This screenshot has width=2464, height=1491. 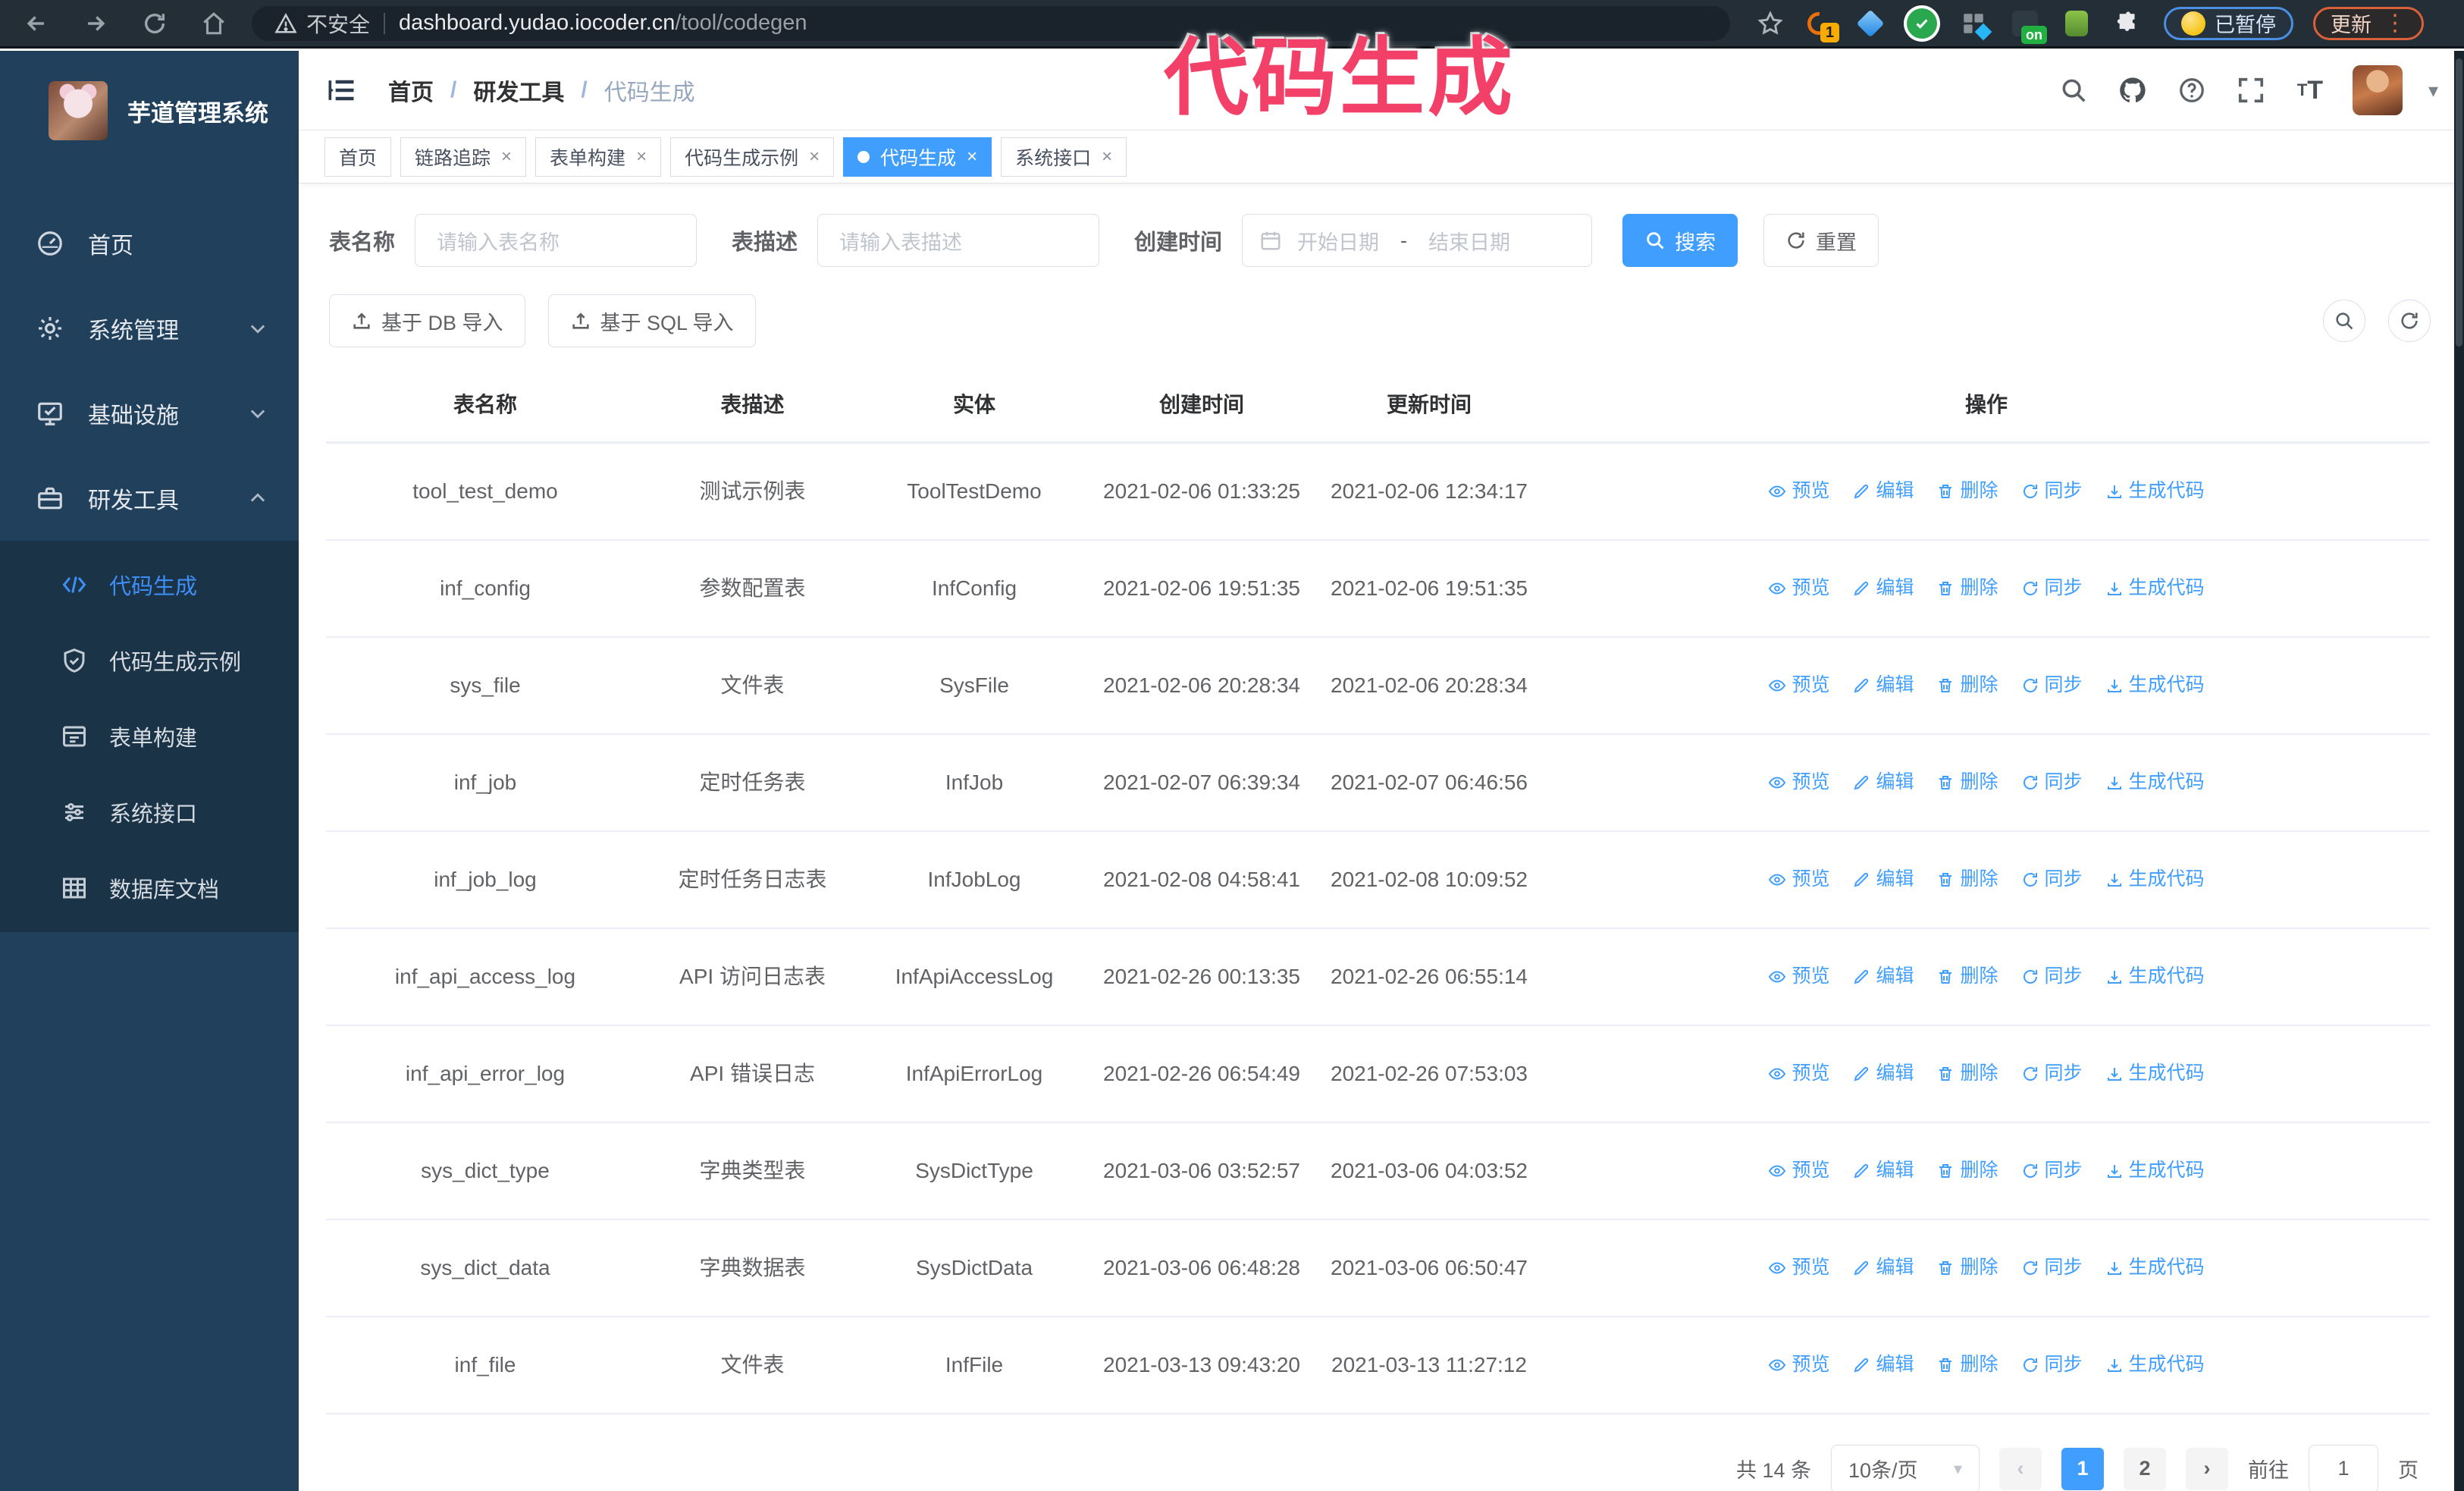 I want to click on date-range-picker: 开始日期 - 结束日期, so click(x=1417, y=240).